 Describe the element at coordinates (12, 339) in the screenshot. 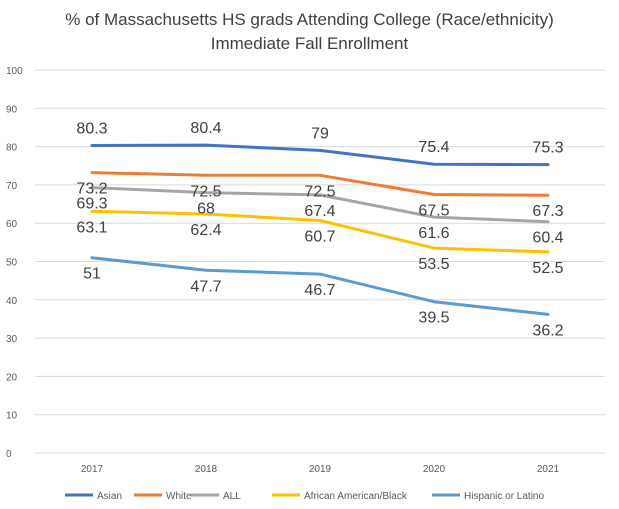

I see `y-tick-label: 30` at that location.